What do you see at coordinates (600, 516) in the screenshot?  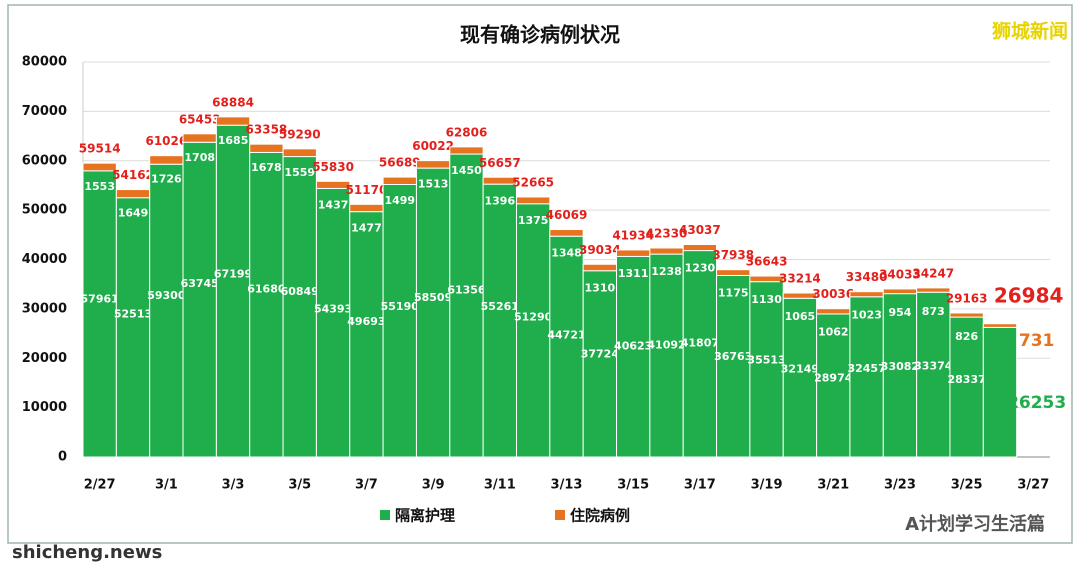 I see `legend-label: 住院病例` at bounding box center [600, 516].